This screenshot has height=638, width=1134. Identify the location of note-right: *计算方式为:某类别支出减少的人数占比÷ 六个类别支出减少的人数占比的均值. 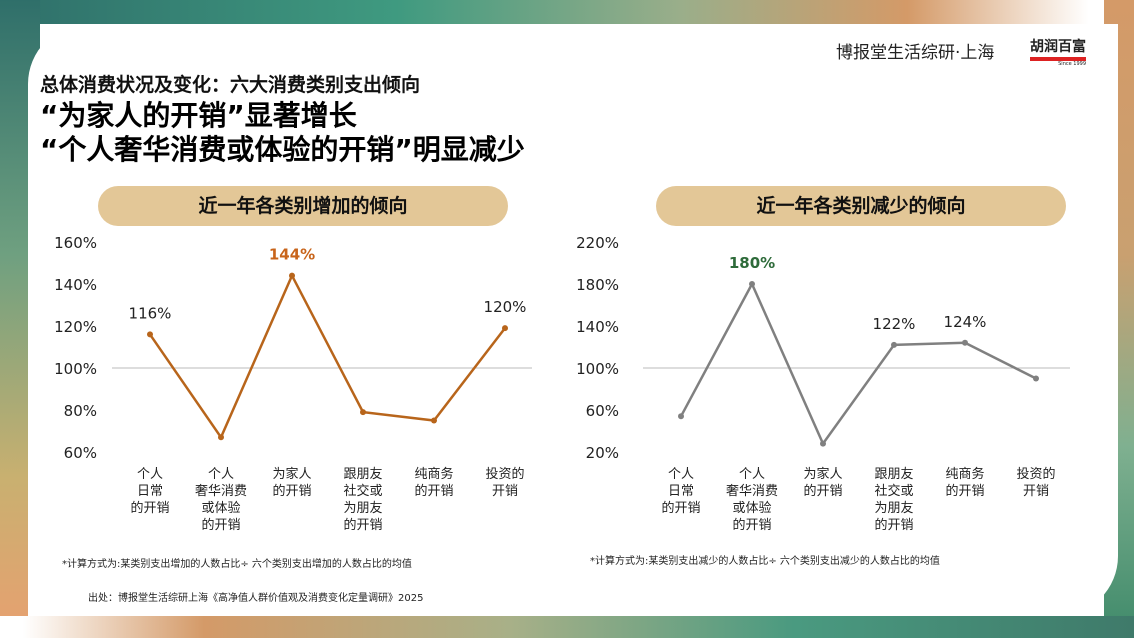
(765, 561).